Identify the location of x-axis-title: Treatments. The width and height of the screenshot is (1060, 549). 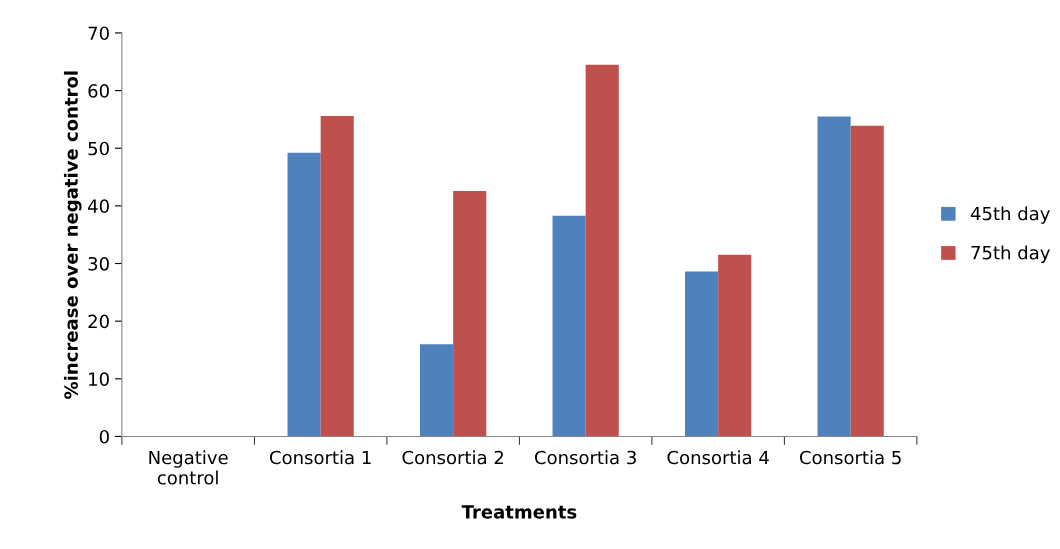
(519, 512).